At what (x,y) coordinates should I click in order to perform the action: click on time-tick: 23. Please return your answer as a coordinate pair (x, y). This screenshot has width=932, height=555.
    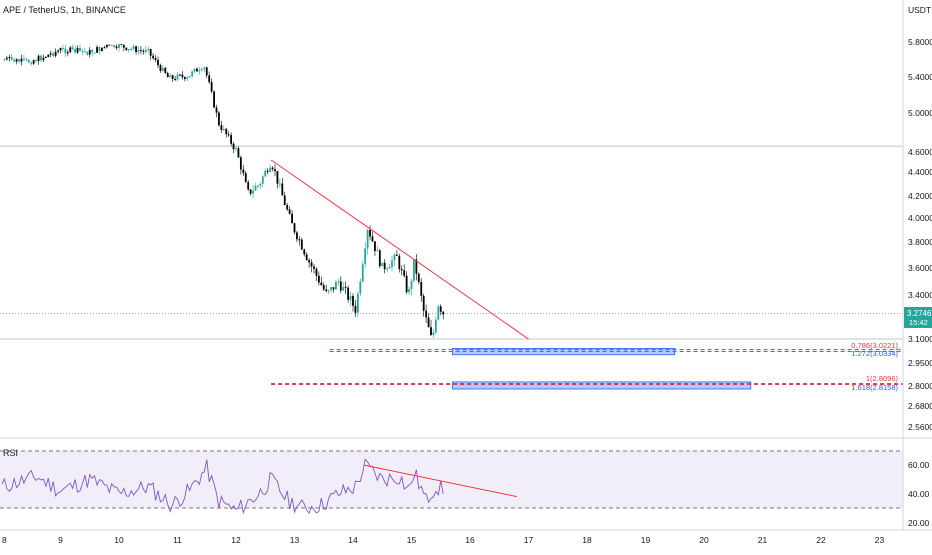
    Looking at the image, I should click on (880, 540).